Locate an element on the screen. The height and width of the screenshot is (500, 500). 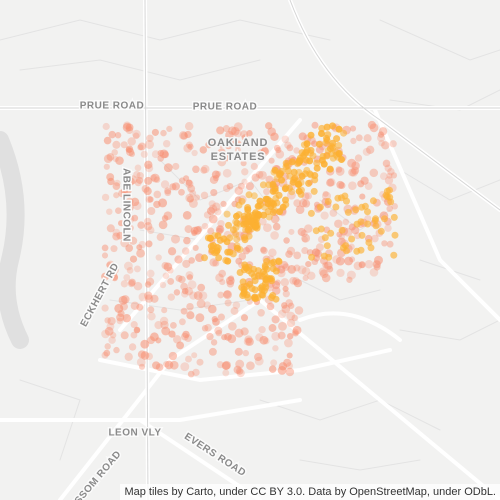
road-label: PRUE ROAD is located at coordinates (225, 107).